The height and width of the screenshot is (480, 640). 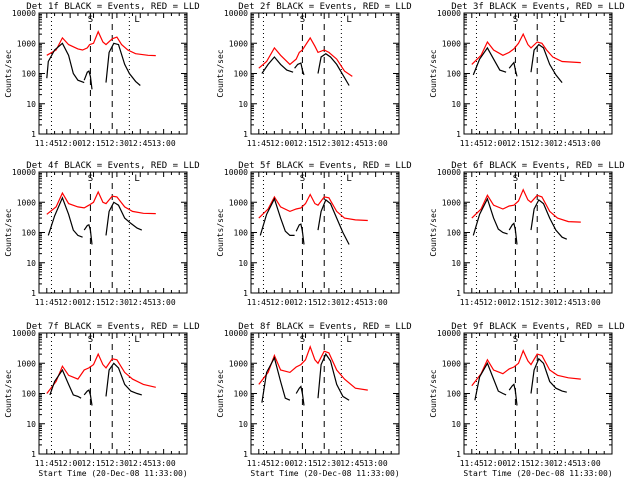 I want to click on panel-title: Det 9f BLACK = Events, RED = LLD, so click(x=537, y=327).